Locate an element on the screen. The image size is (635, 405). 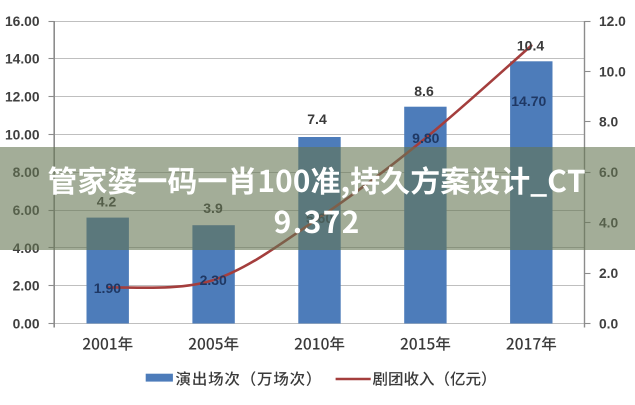
svg-text: 10.4 is located at coordinates (530, 46).